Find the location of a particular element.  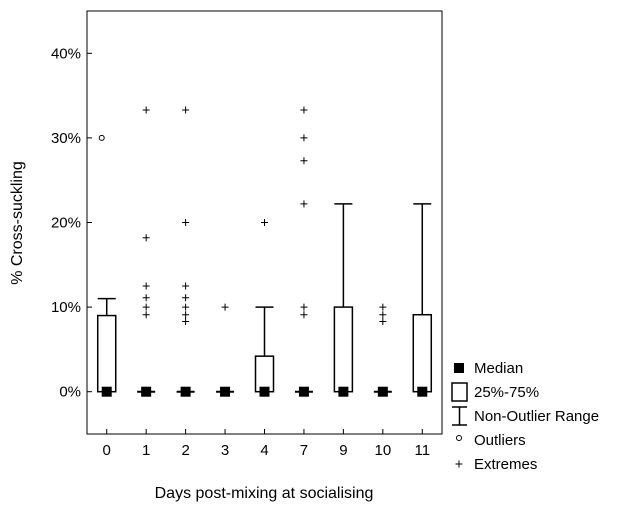

legend-box-symbol is located at coordinates (459, 392).